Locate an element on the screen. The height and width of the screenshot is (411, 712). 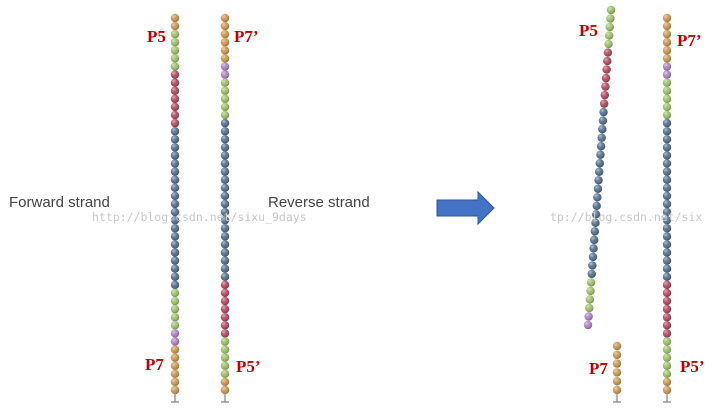
product-reverse-strand-beads is located at coordinates (667, 204).